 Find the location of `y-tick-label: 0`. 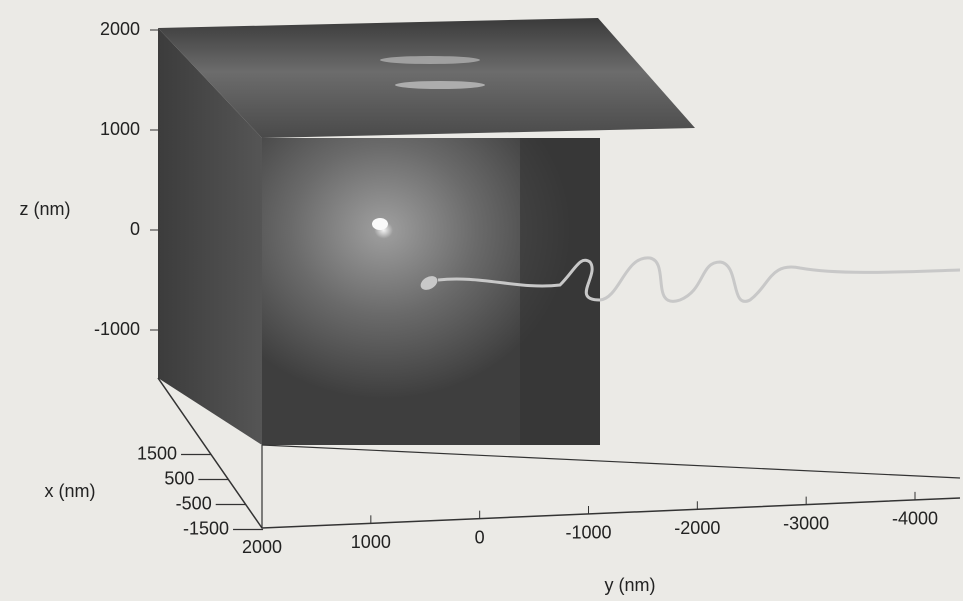

y-tick-label: 0 is located at coordinates (480, 537).